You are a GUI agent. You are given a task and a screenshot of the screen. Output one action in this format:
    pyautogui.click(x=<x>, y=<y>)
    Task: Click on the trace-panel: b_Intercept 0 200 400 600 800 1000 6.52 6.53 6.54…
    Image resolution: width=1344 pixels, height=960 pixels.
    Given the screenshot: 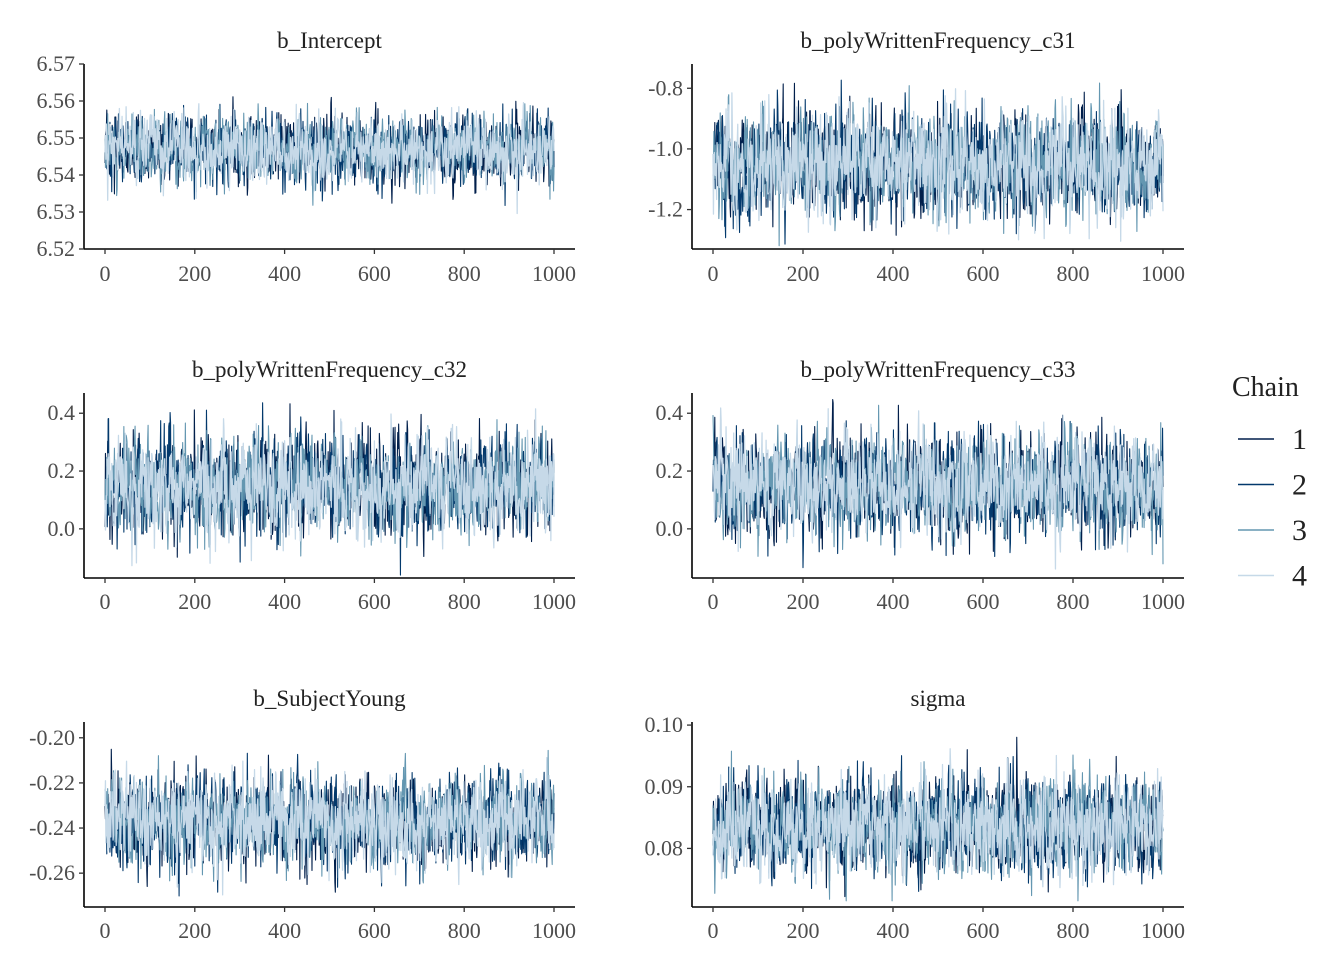 What is the action you would take?
    pyautogui.click(x=307, y=157)
    